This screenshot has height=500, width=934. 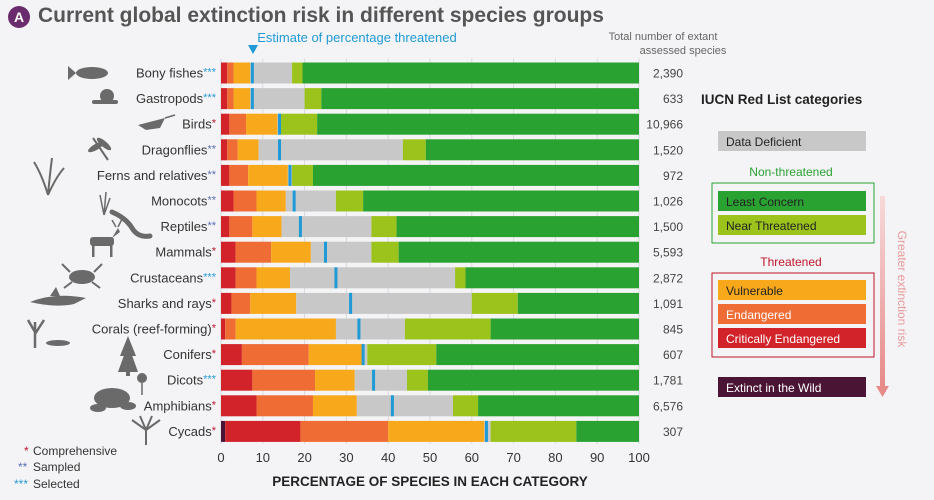 I want to click on legend-swatch-extinct-in-the-wild, so click(x=792, y=387).